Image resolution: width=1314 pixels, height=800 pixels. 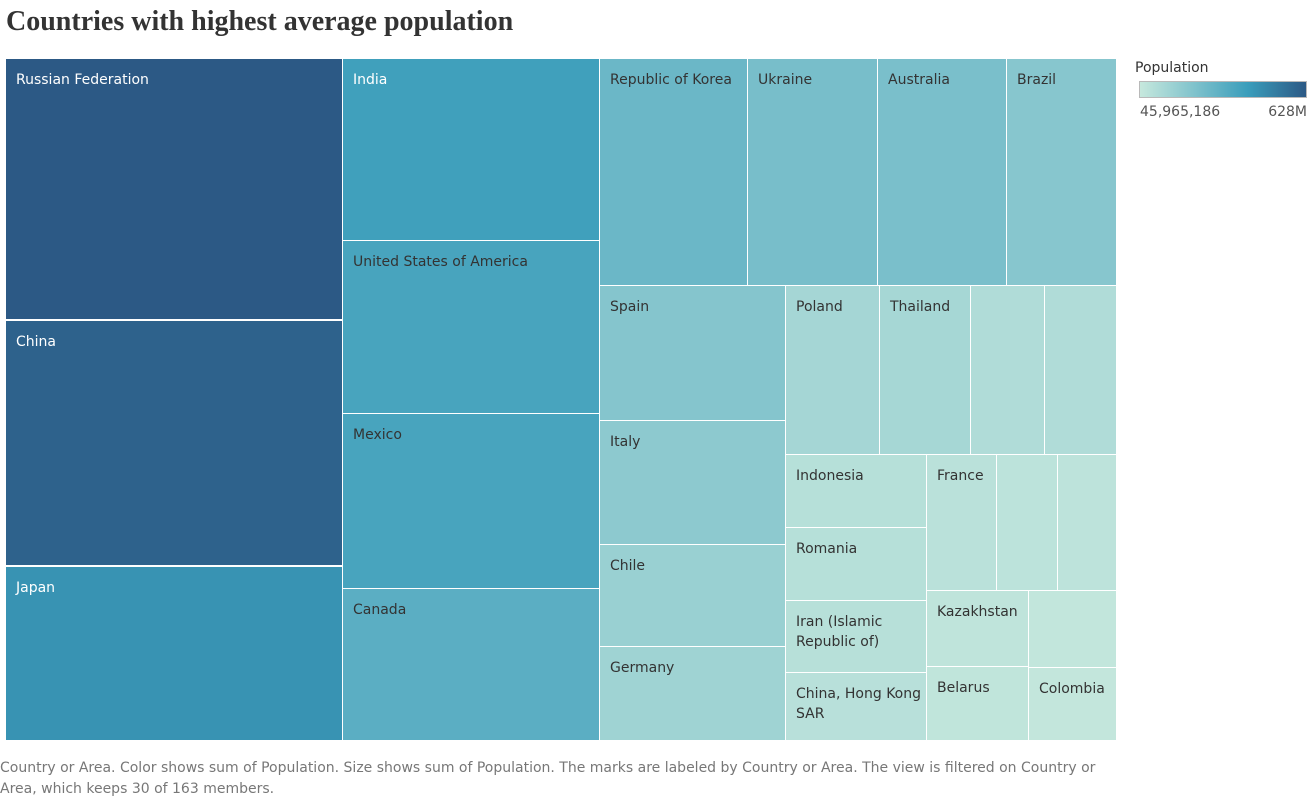 I want to click on treemap-label-italy: Italy, so click(x=625, y=442).